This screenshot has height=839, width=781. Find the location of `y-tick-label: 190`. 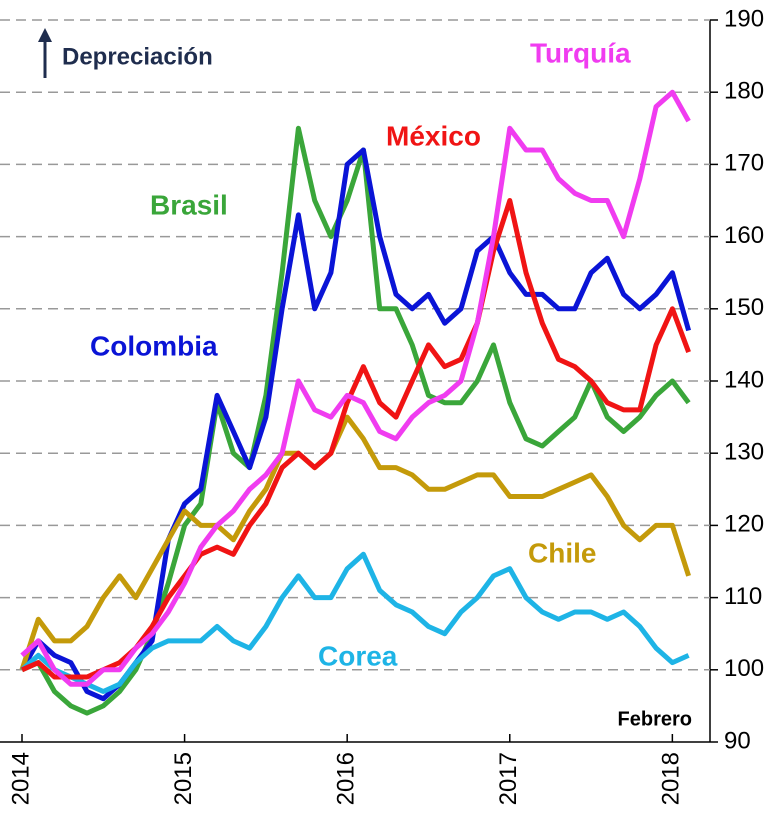

y-tick-label: 190 is located at coordinates (744, 18).